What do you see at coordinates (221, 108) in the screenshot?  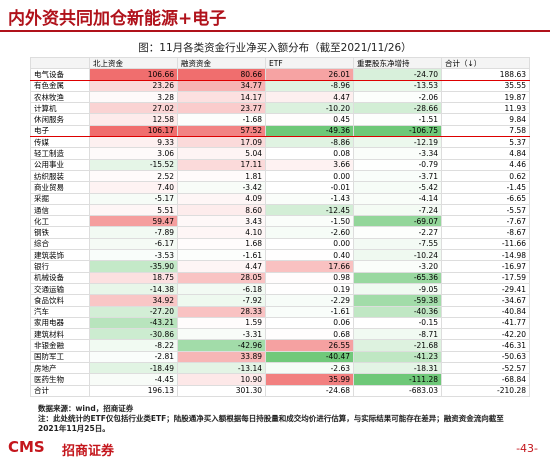 I see `cell: 23.77` at bounding box center [221, 108].